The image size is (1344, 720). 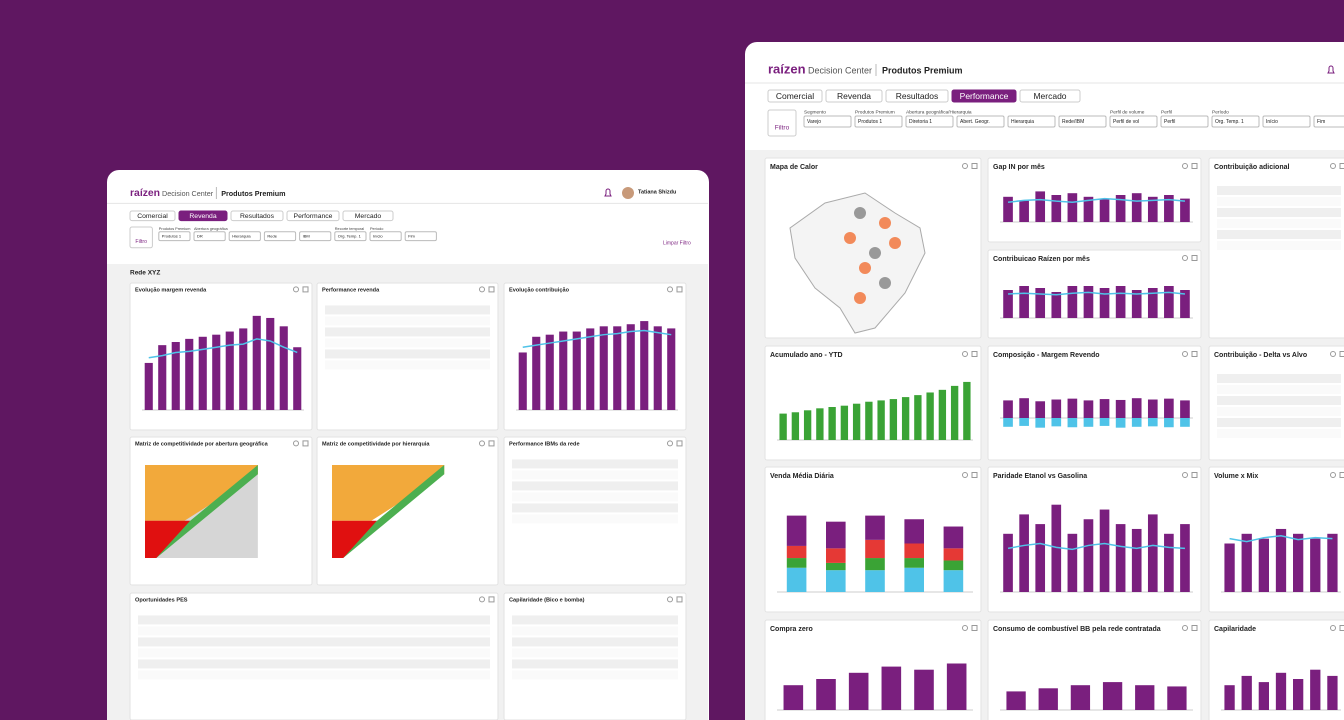 I want to click on matrix-upper, so click(x=388, y=493).